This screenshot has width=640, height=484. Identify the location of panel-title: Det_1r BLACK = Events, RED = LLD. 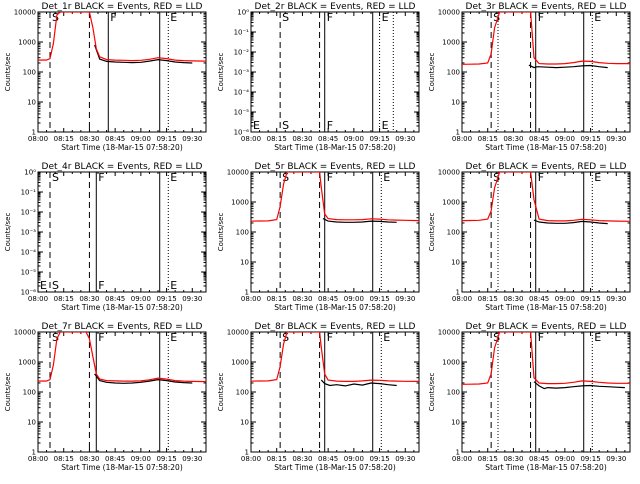
(122, 7).